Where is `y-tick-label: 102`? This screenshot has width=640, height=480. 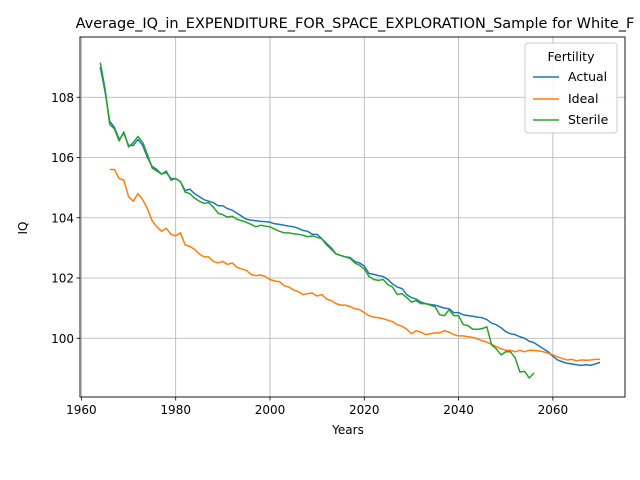
y-tick-label: 102 is located at coordinates (62, 279).